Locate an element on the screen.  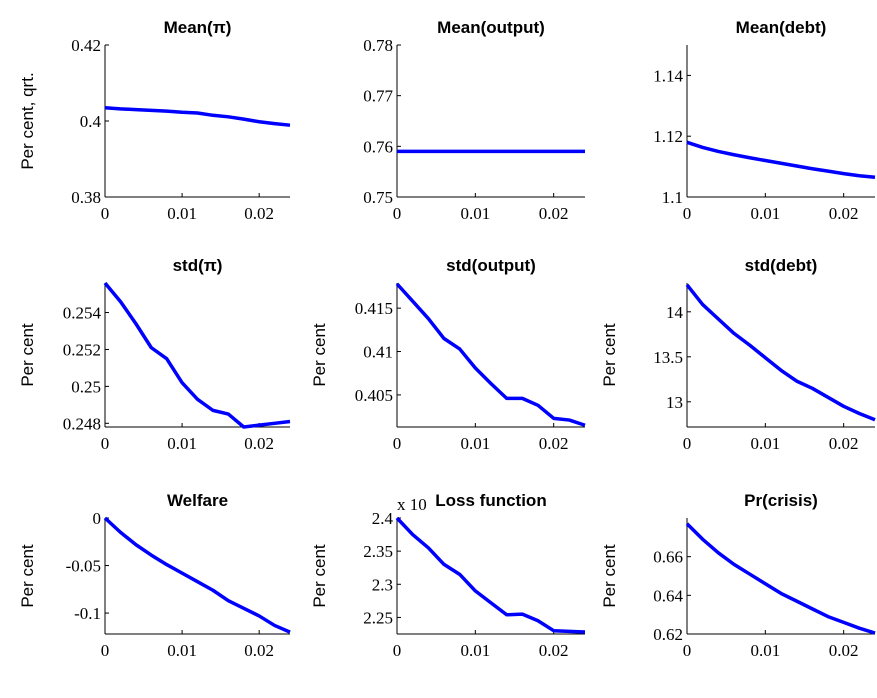
y-tick-label: 0.76 is located at coordinates (378, 146).